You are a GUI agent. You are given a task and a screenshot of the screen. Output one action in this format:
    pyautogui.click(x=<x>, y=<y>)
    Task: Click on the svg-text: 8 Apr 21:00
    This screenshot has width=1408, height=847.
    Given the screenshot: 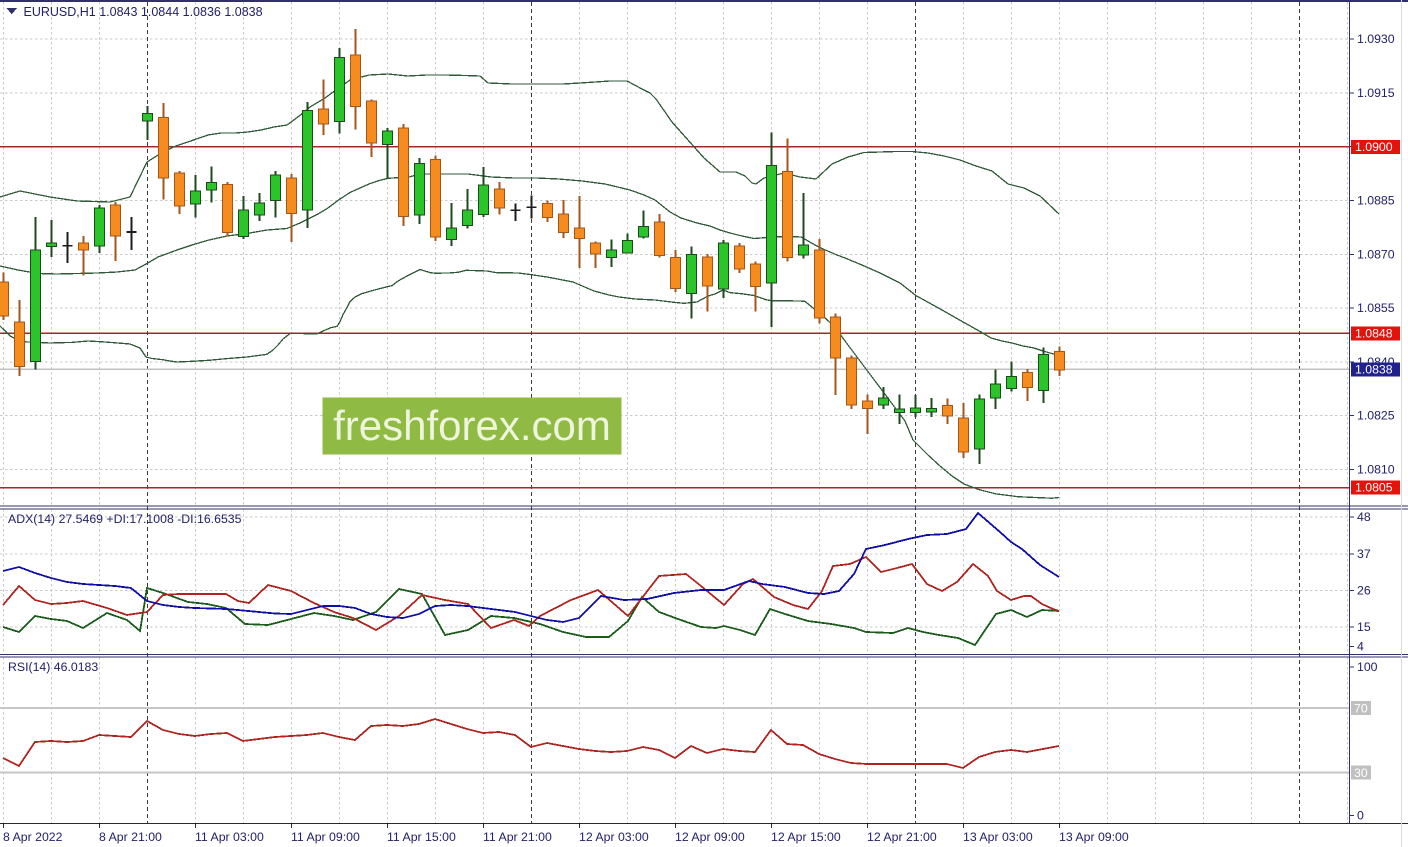 What is the action you would take?
    pyautogui.click(x=130, y=837)
    